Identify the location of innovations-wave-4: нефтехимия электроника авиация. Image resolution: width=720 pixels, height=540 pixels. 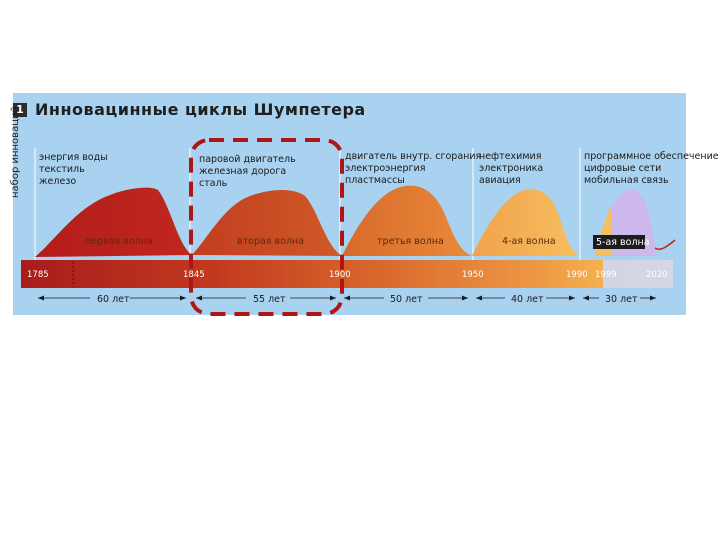
(511, 168).